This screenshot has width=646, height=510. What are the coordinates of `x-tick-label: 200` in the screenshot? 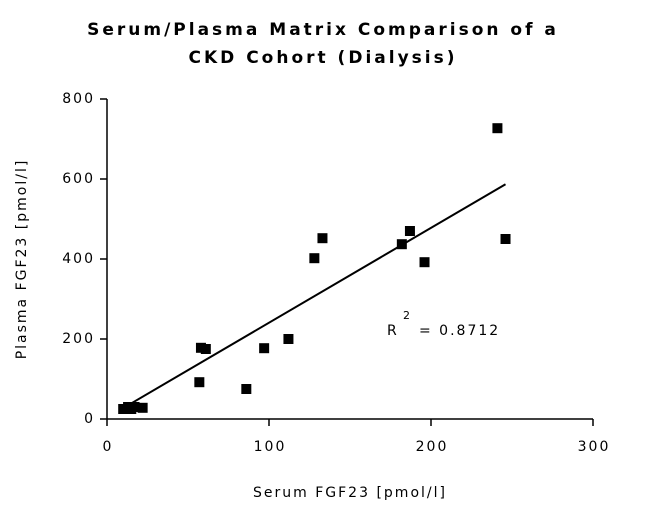 It's located at (432, 447).